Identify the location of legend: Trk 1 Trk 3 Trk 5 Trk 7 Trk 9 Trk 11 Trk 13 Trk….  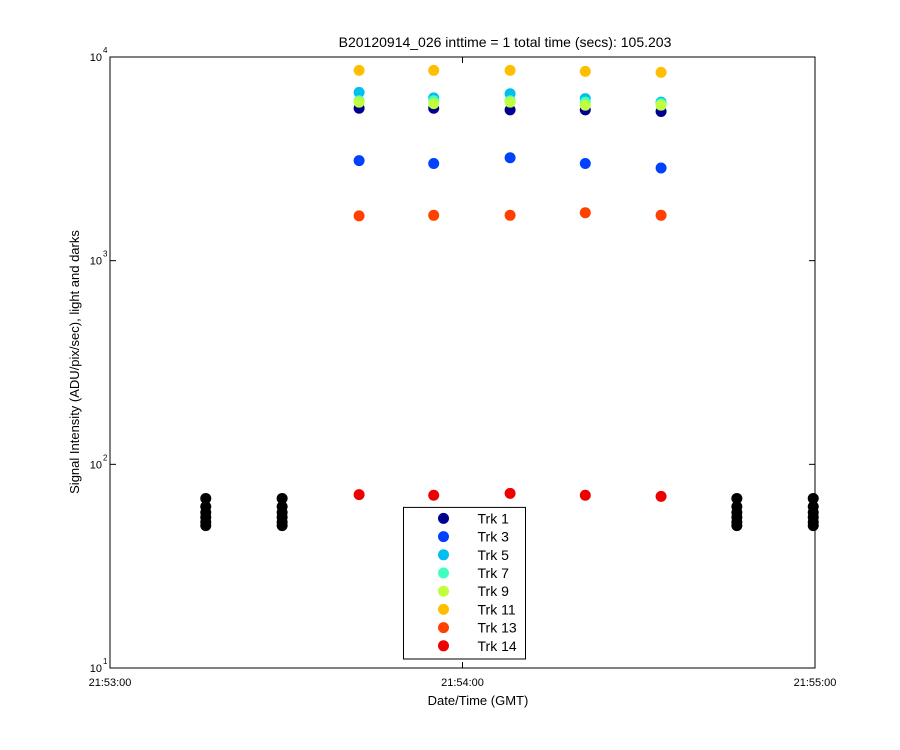
(464, 583).